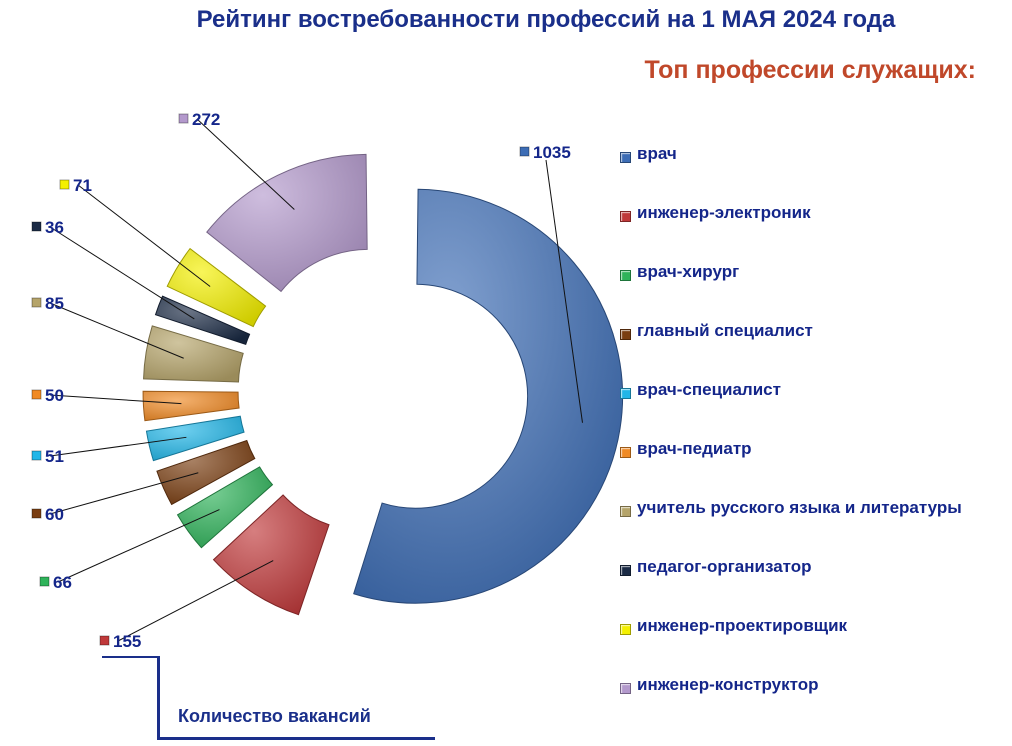 The image size is (1012, 746). Describe the element at coordinates (206, 119) in the screenshot. I see `data-label-10: 272` at that location.